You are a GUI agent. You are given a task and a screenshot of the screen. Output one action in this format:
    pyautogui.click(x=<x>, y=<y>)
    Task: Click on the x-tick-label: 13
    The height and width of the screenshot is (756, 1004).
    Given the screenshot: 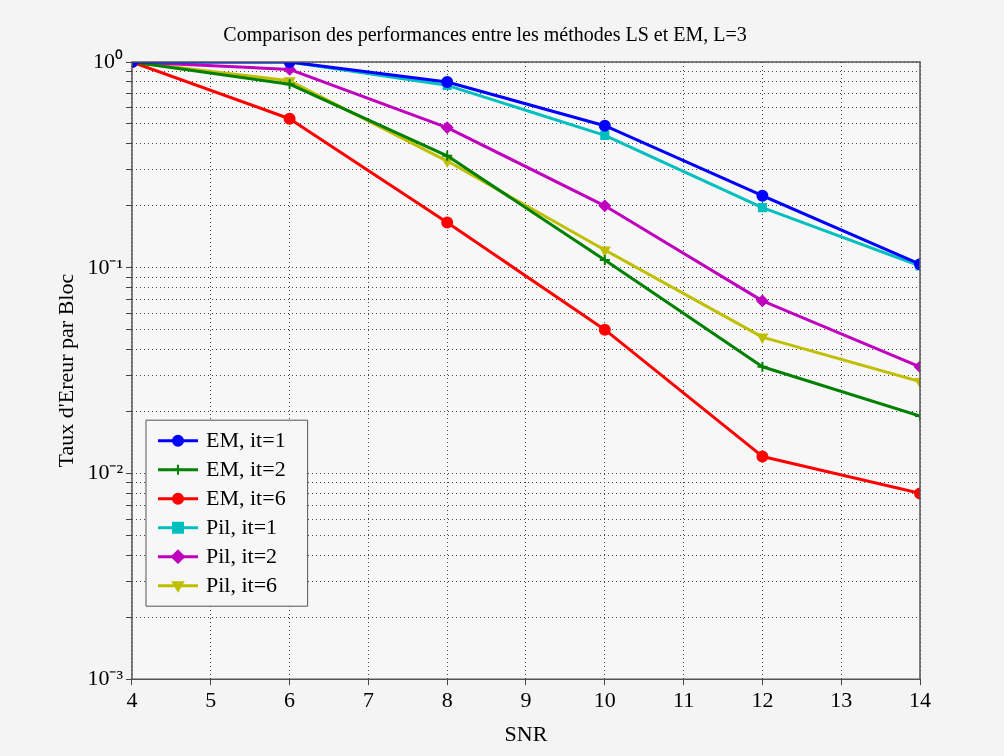 What is the action you would take?
    pyautogui.click(x=841, y=700)
    